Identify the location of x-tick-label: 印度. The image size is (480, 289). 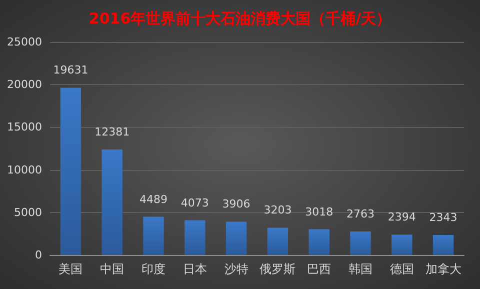
(154, 269).